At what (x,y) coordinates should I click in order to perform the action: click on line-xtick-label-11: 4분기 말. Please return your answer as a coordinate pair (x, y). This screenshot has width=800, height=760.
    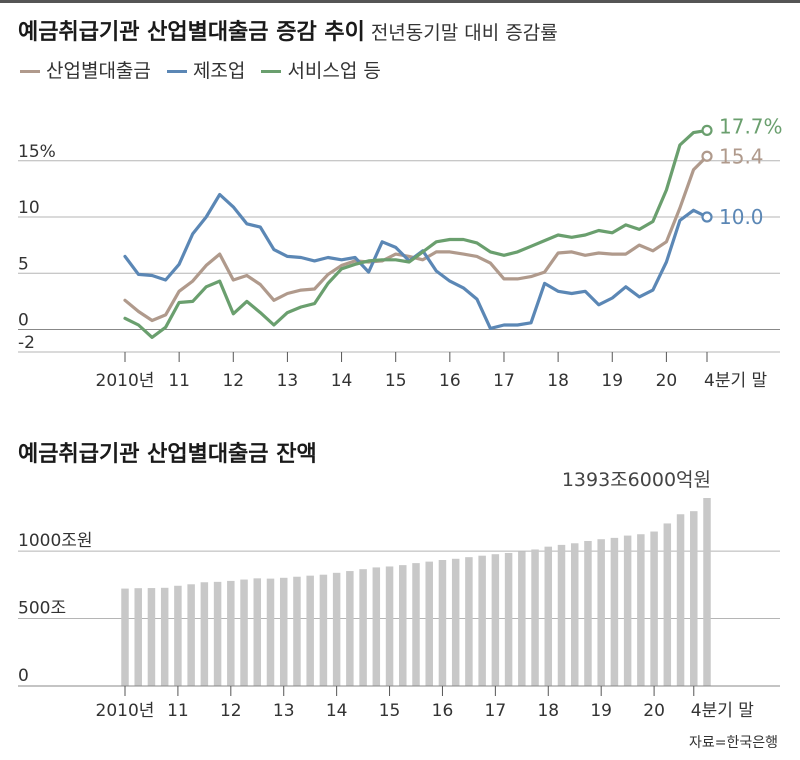
    Looking at the image, I should click on (735, 381).